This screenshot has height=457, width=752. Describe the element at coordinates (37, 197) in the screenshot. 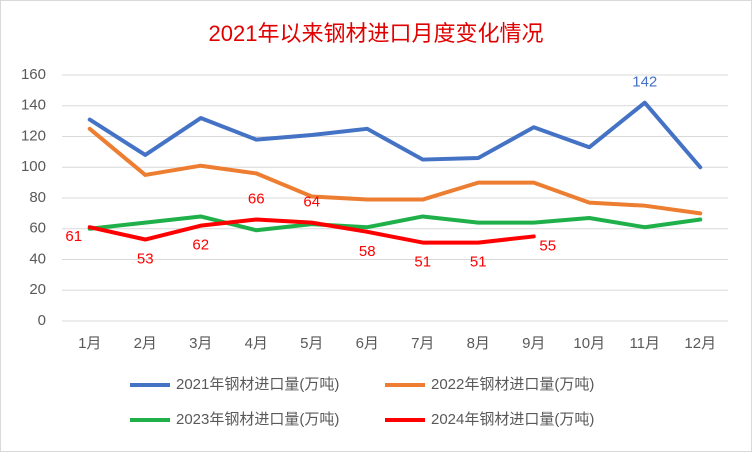

I see `y-tick-label: 80` at that location.